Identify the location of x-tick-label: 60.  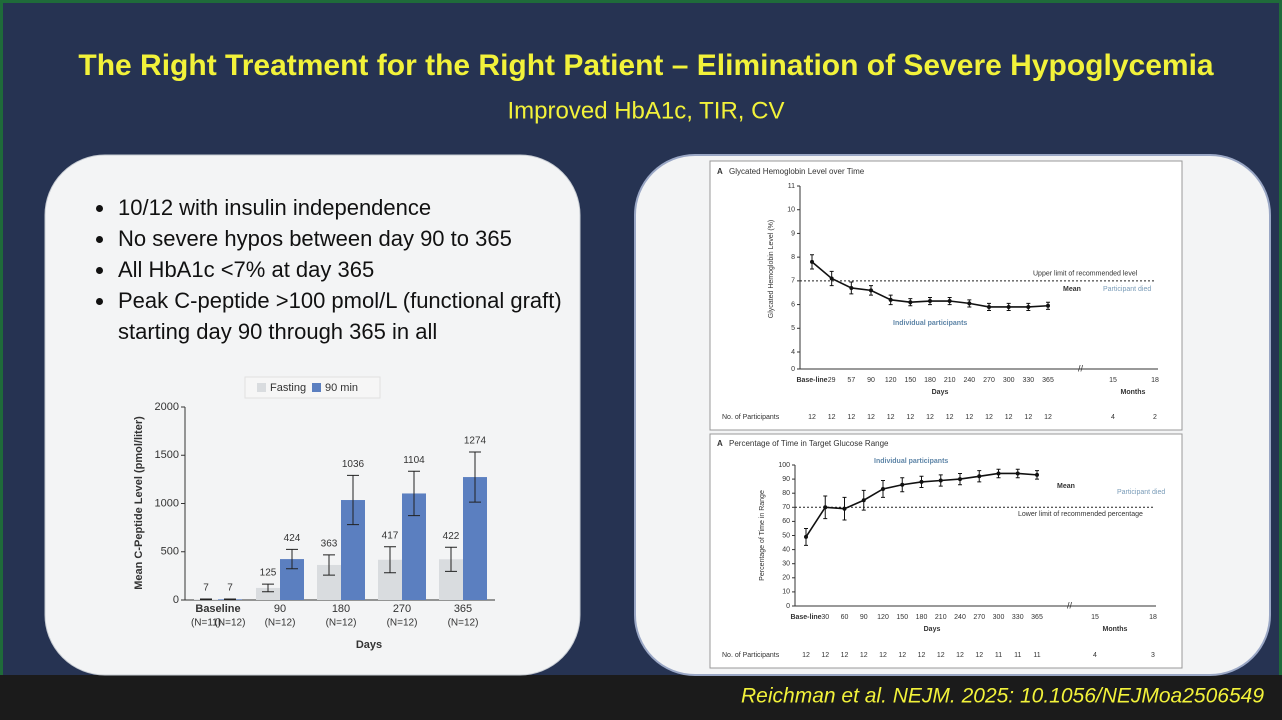
(845, 617).